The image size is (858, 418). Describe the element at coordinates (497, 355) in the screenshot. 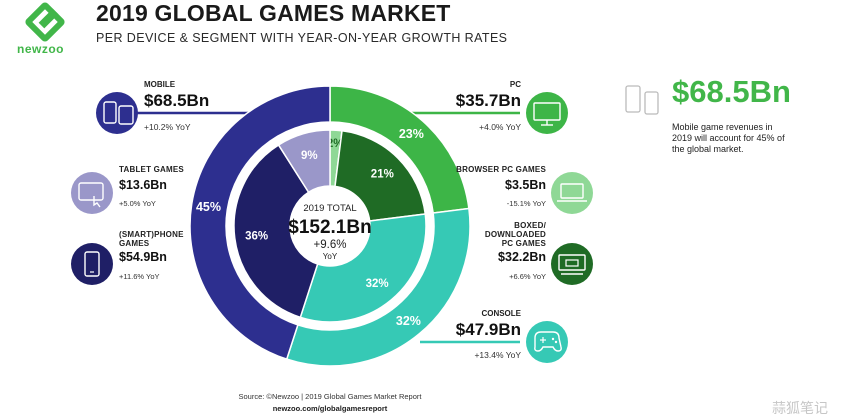

I see `console-yoy: +13.4% YoY` at that location.